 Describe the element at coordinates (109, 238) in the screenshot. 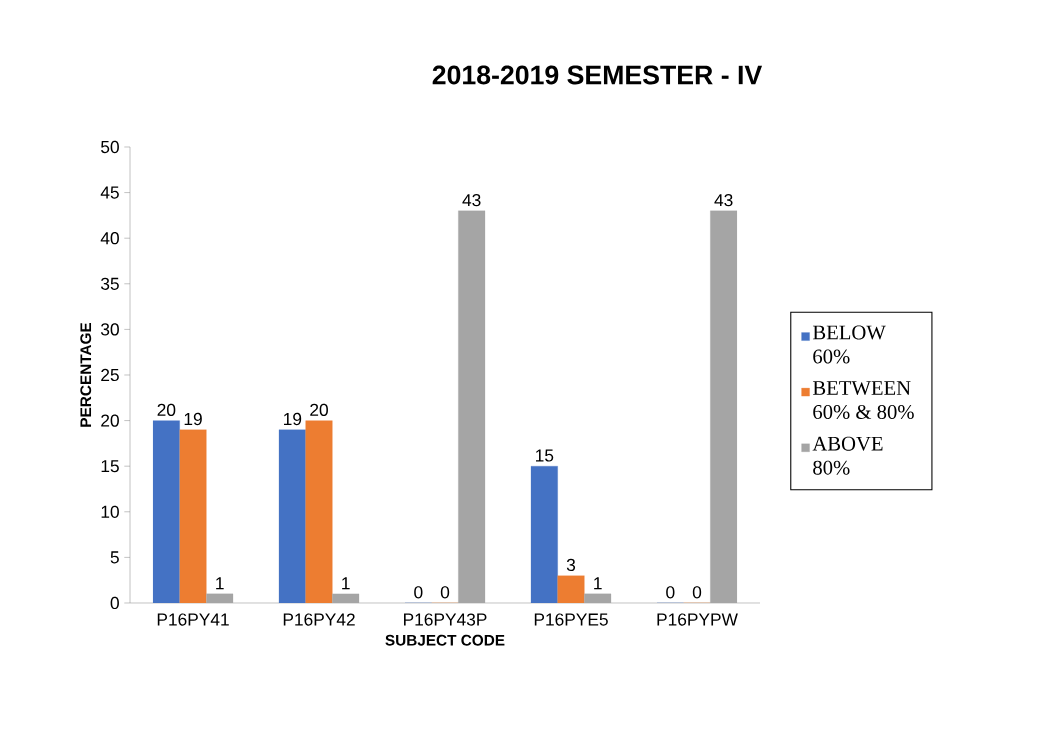

I see `y-tick-label: 40` at that location.